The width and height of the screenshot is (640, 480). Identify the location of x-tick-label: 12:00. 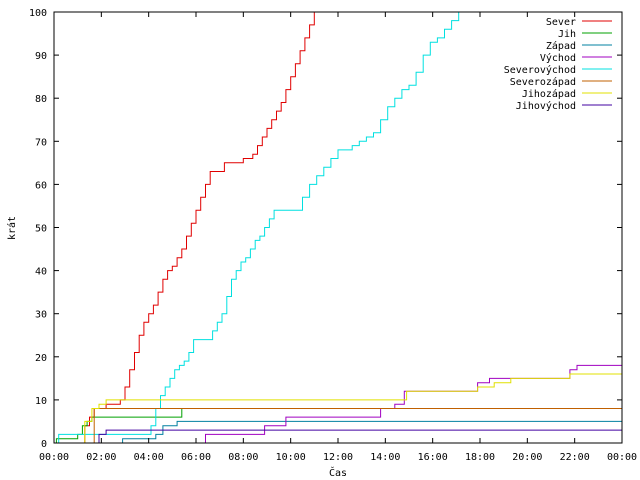
(338, 457).